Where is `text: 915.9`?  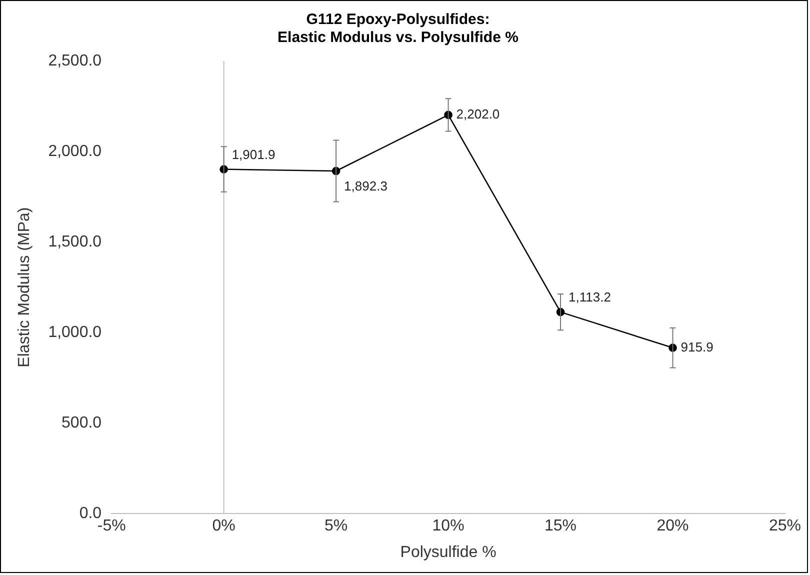 text: 915.9 is located at coordinates (697, 346).